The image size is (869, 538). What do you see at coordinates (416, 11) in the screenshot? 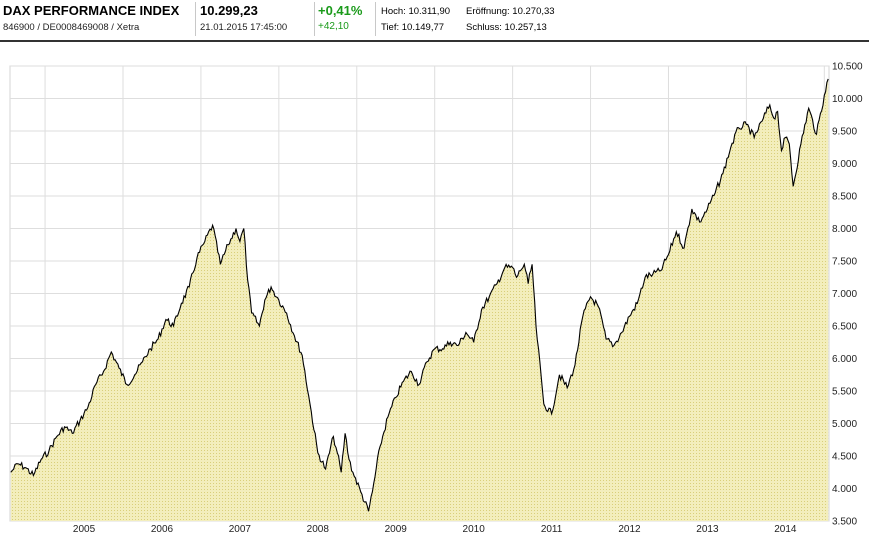
I see `high-value: Hoch: 10.311,90` at bounding box center [416, 11].